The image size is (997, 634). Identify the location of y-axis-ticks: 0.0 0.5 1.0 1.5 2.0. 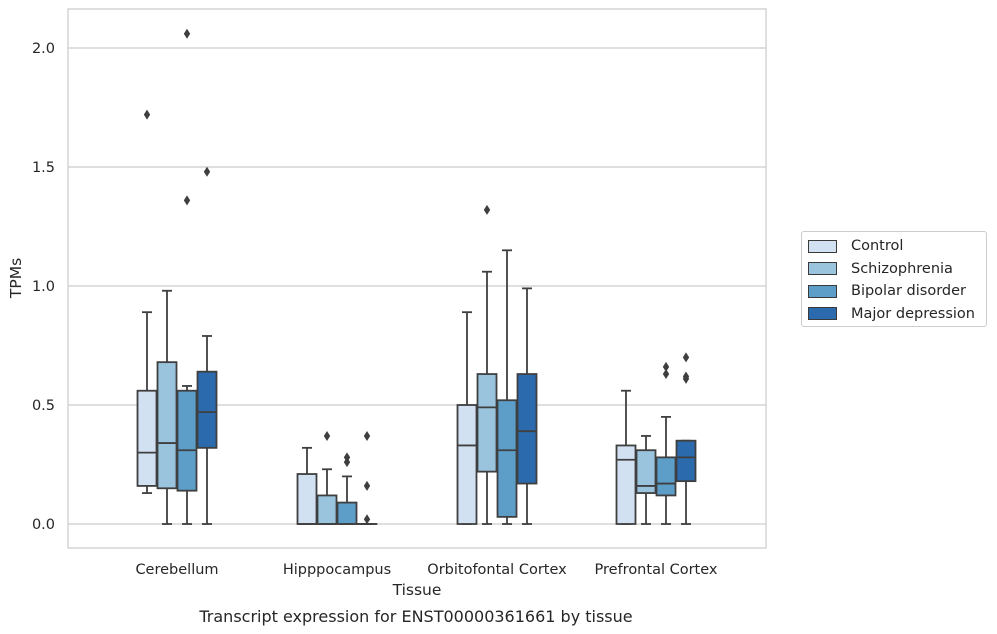
(43, 287).